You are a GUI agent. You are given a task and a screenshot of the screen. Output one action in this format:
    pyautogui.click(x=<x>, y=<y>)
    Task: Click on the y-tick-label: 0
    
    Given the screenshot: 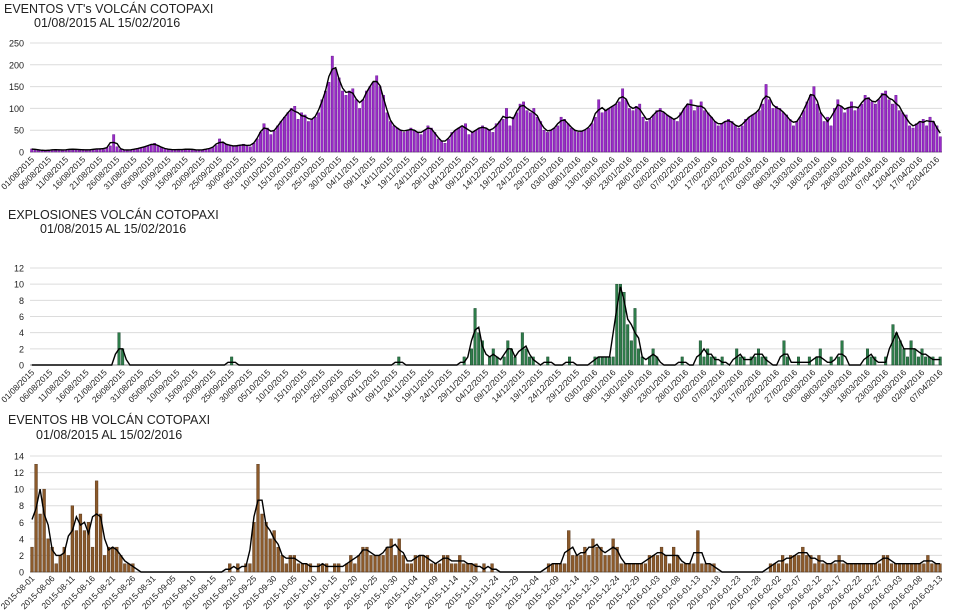 What is the action you would take?
    pyautogui.click(x=21, y=153)
    